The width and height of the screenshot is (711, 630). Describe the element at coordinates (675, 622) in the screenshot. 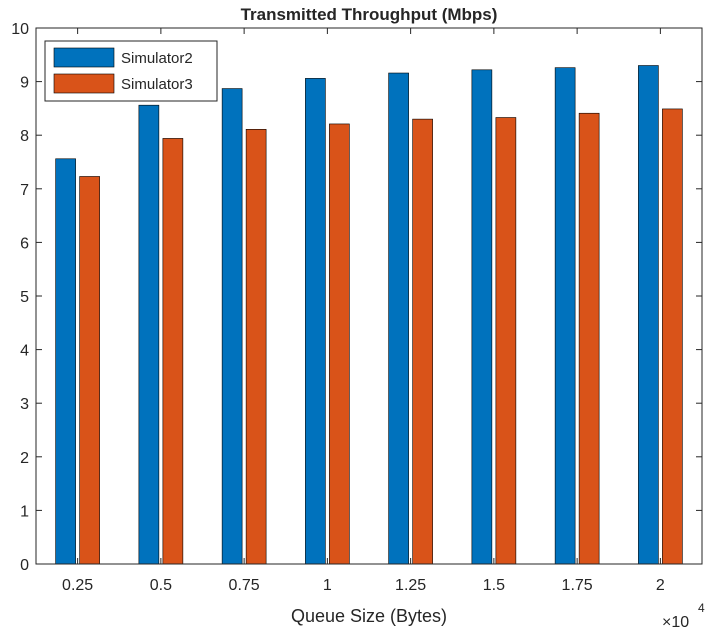

I see `x-exponent-base: ×10` at that location.